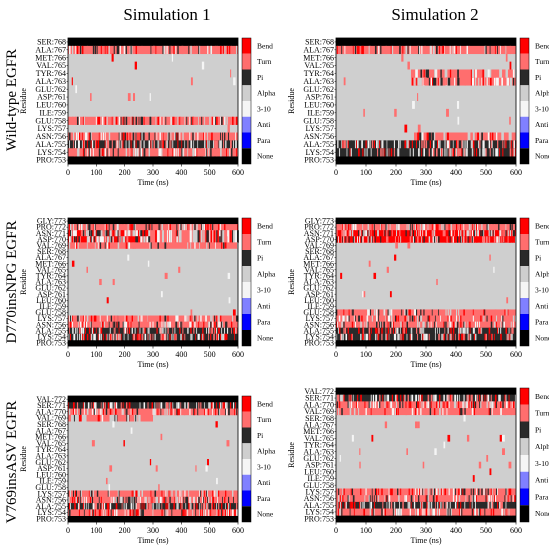  I want to click on residue-label: GLU:762, so click(318, 458).